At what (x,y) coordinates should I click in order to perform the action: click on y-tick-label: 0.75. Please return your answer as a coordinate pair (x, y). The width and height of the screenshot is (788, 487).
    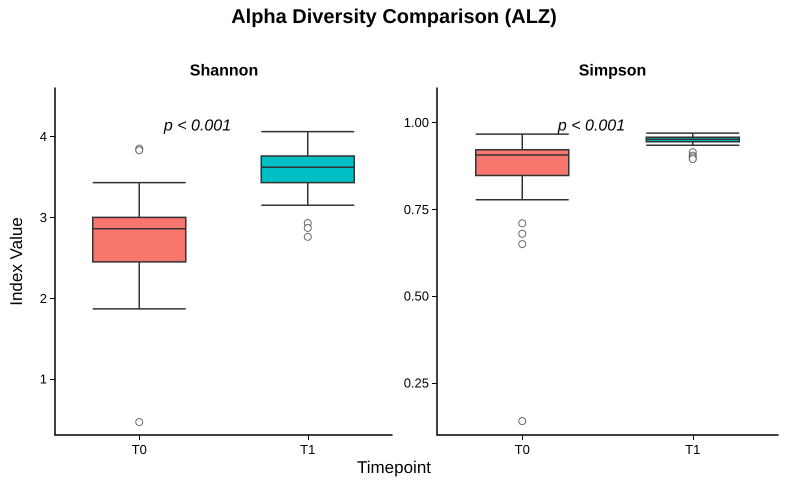
    Looking at the image, I should click on (416, 209).